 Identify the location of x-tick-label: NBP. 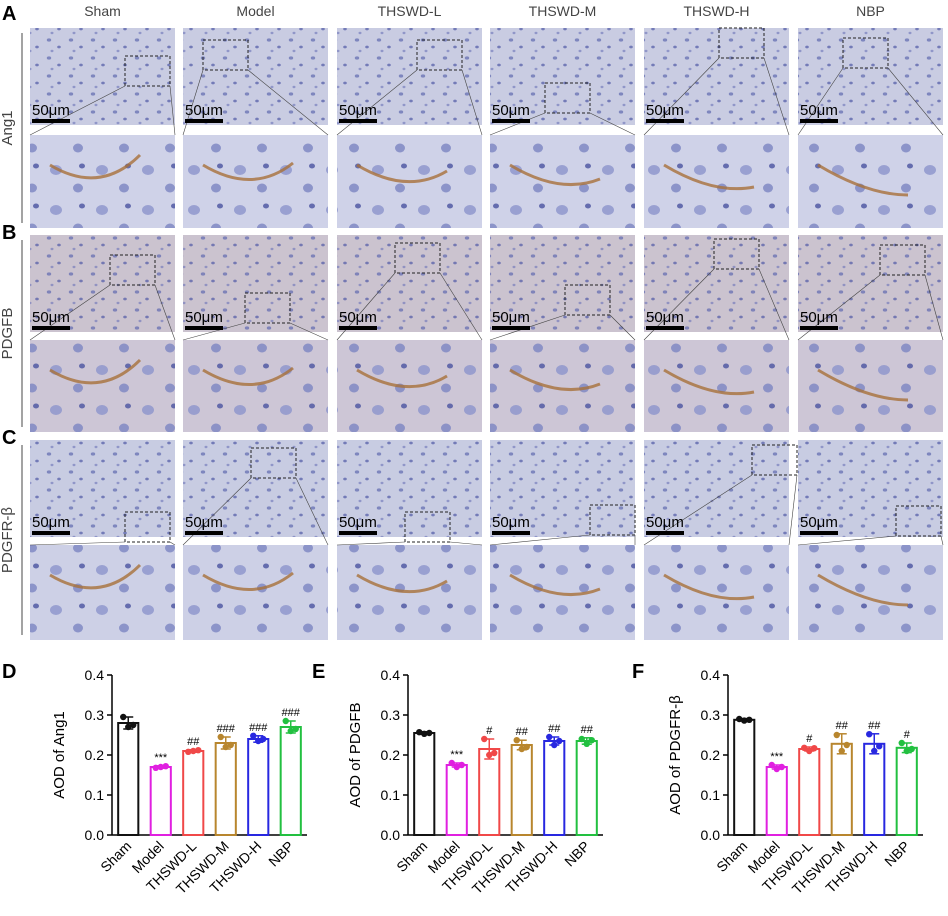
(897, 854).